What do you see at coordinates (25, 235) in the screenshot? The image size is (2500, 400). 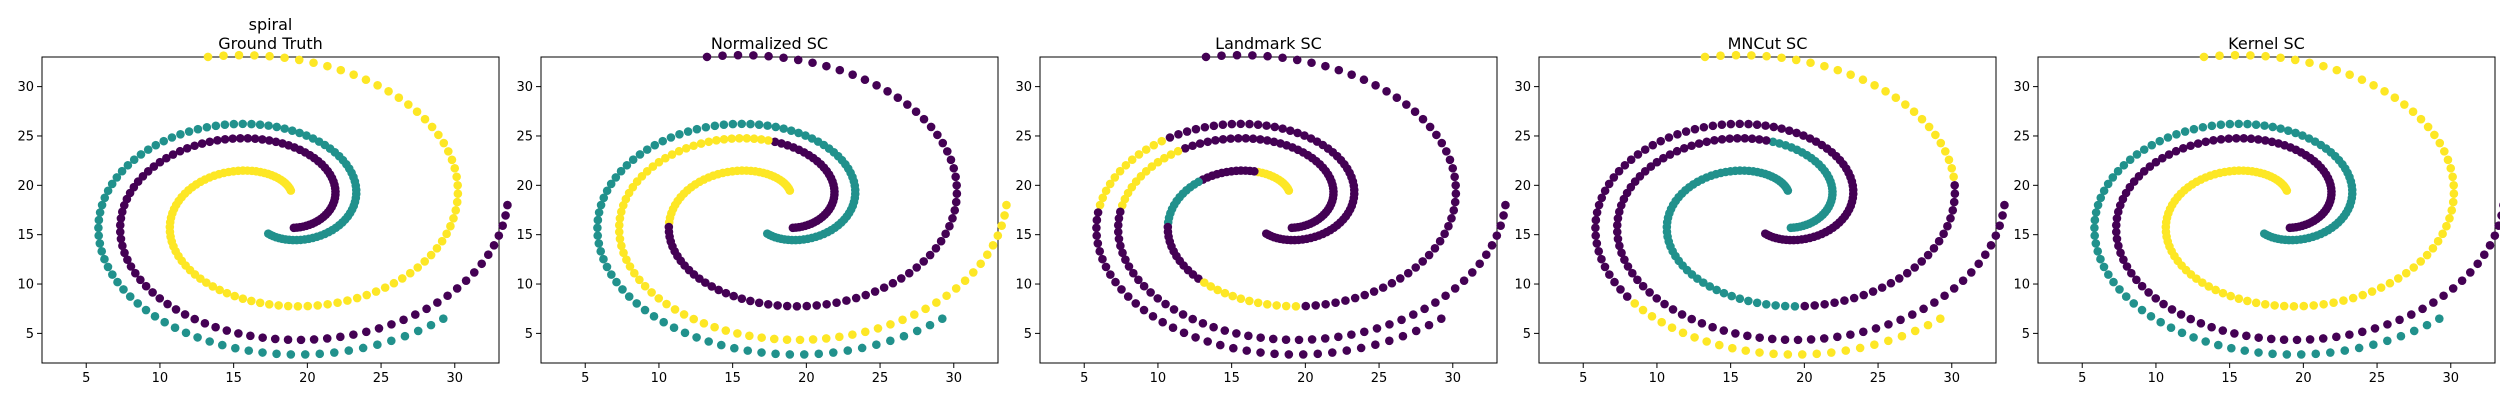 I see `y-tick-label: 15` at bounding box center [25, 235].